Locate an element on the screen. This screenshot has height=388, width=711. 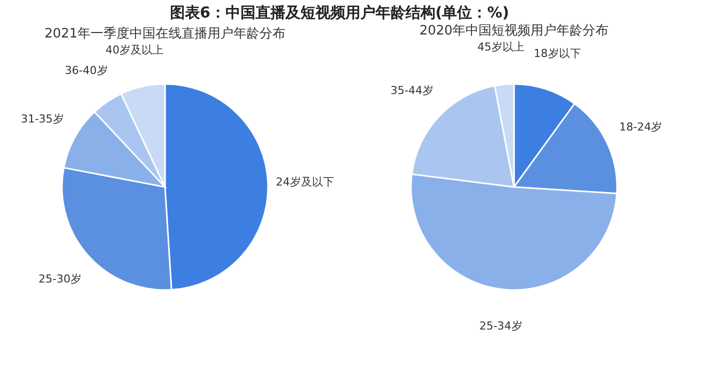
slice-label: 18-24岁 is located at coordinates (640, 127).